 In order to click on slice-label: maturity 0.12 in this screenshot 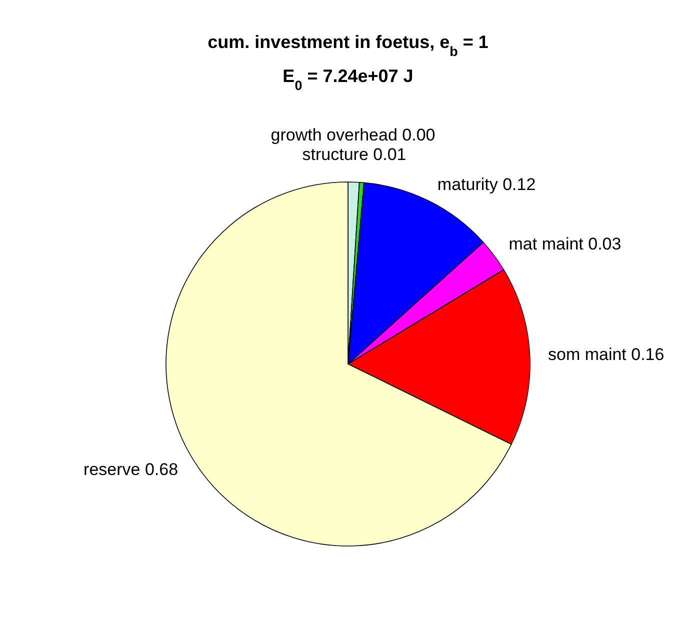, I will do `click(486, 184)`.